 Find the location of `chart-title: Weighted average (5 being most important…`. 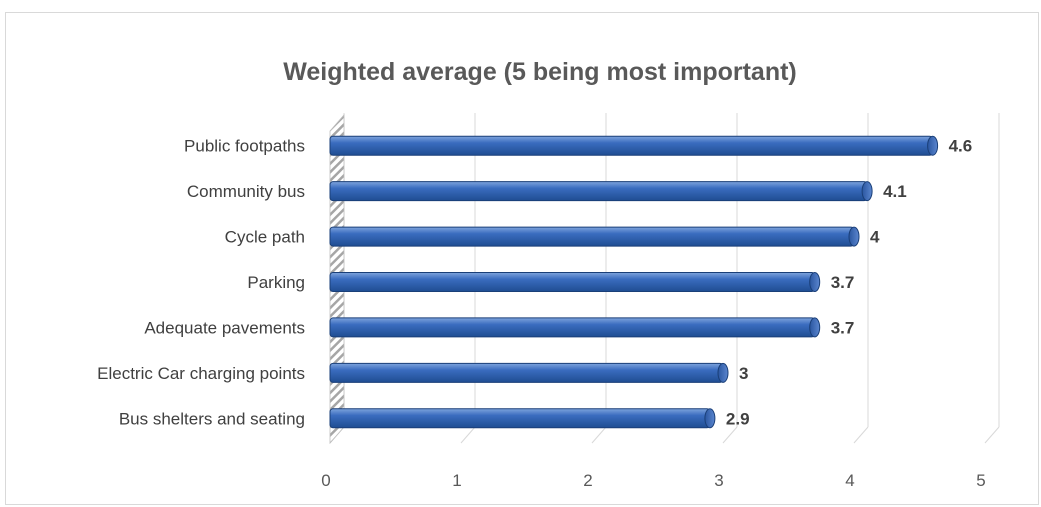

chart-title: Weighted average (5 being most important… is located at coordinates (540, 72).